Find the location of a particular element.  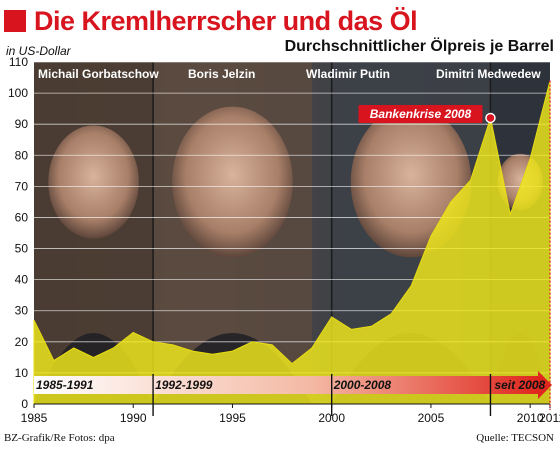

era-band is located at coordinates (286, 385).